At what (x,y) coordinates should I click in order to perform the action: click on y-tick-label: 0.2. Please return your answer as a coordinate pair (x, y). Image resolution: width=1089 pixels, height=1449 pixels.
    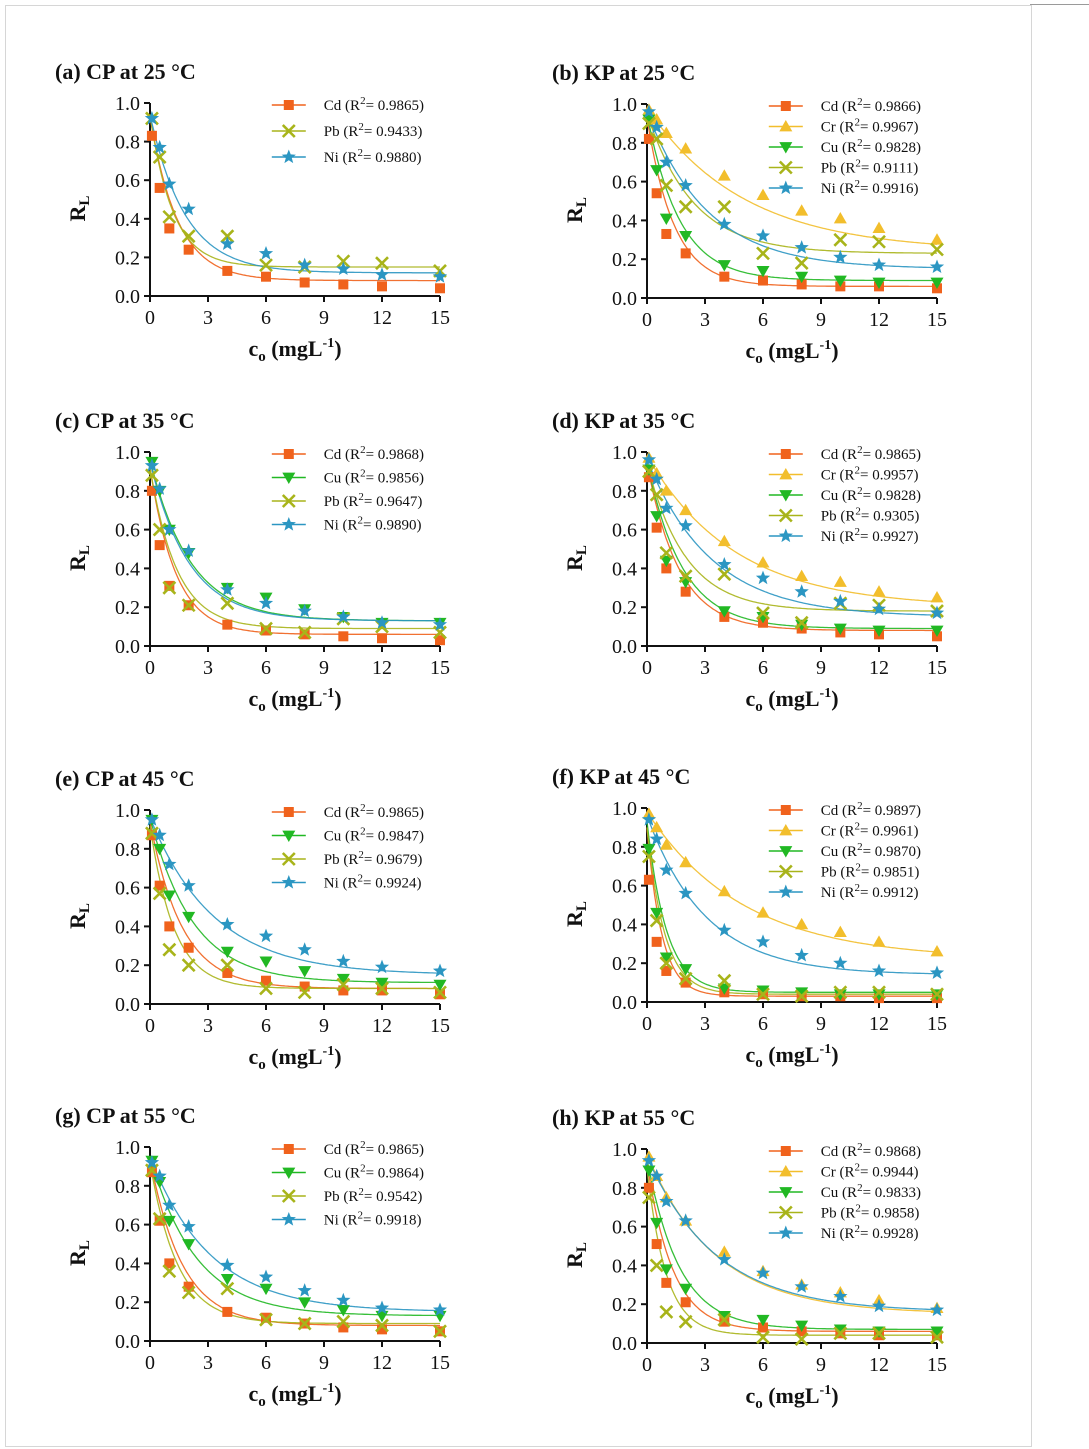
    Looking at the image, I should click on (624, 608).